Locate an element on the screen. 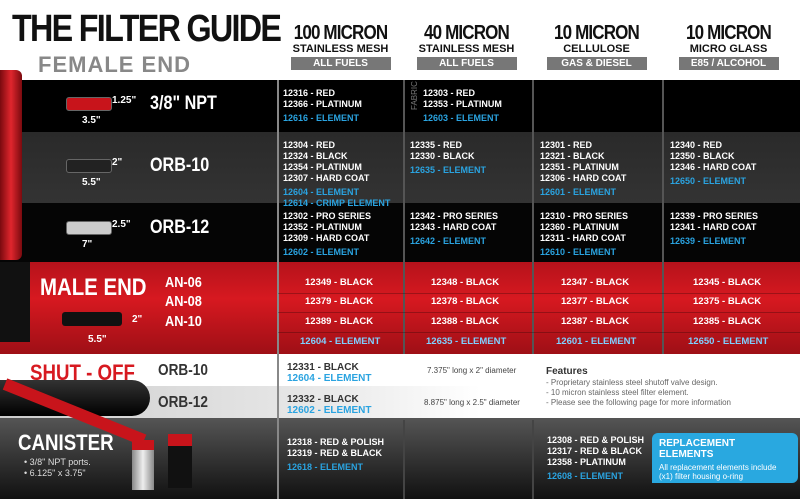 Image resolution: width=800 pixels, height=499 pixels. male-filter-thumbnail is located at coordinates (92, 319).